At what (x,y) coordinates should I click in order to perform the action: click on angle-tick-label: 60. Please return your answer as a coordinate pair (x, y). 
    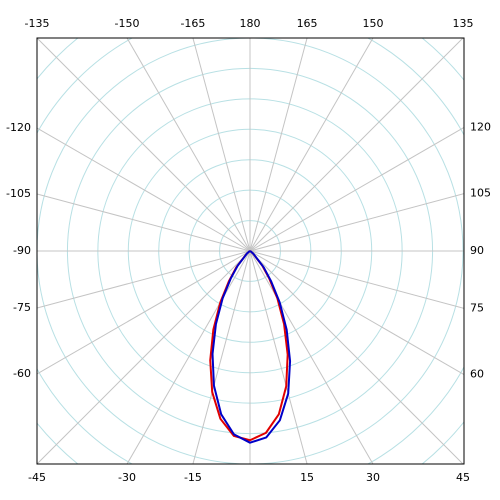
    Looking at the image, I should click on (477, 374).